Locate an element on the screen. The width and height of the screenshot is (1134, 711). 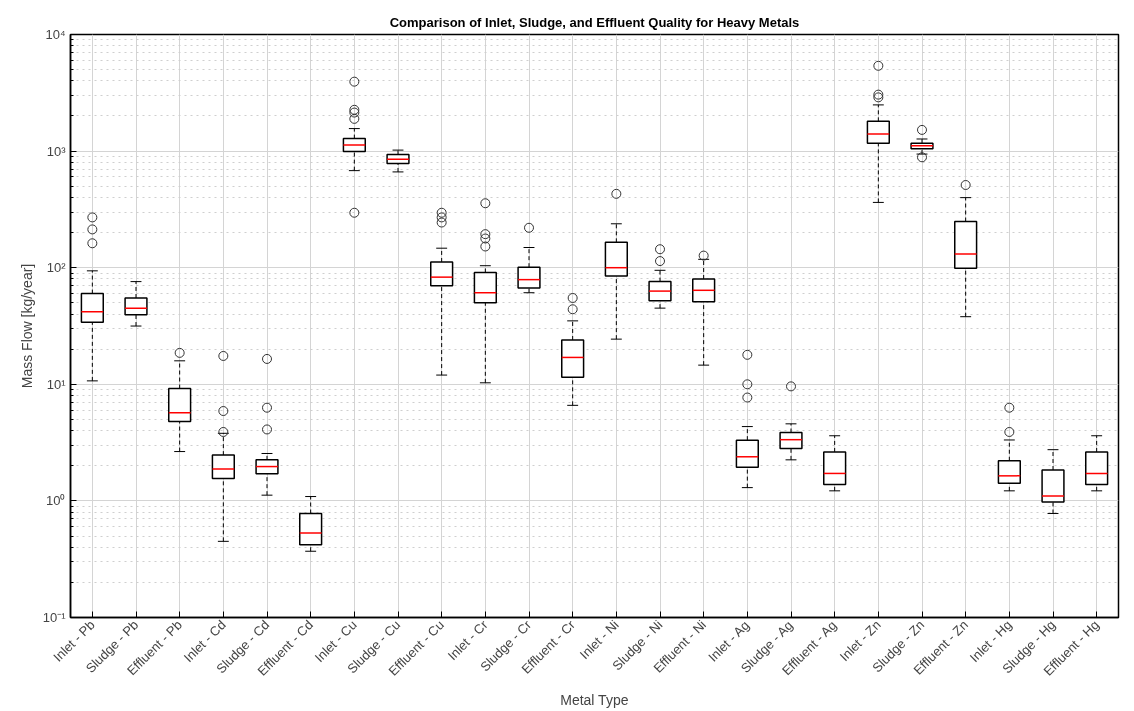
chart-title: Comparison of Inlet, Sludge, and Effluent Quality for Heavy Metals is located at coordinates (594, 22).